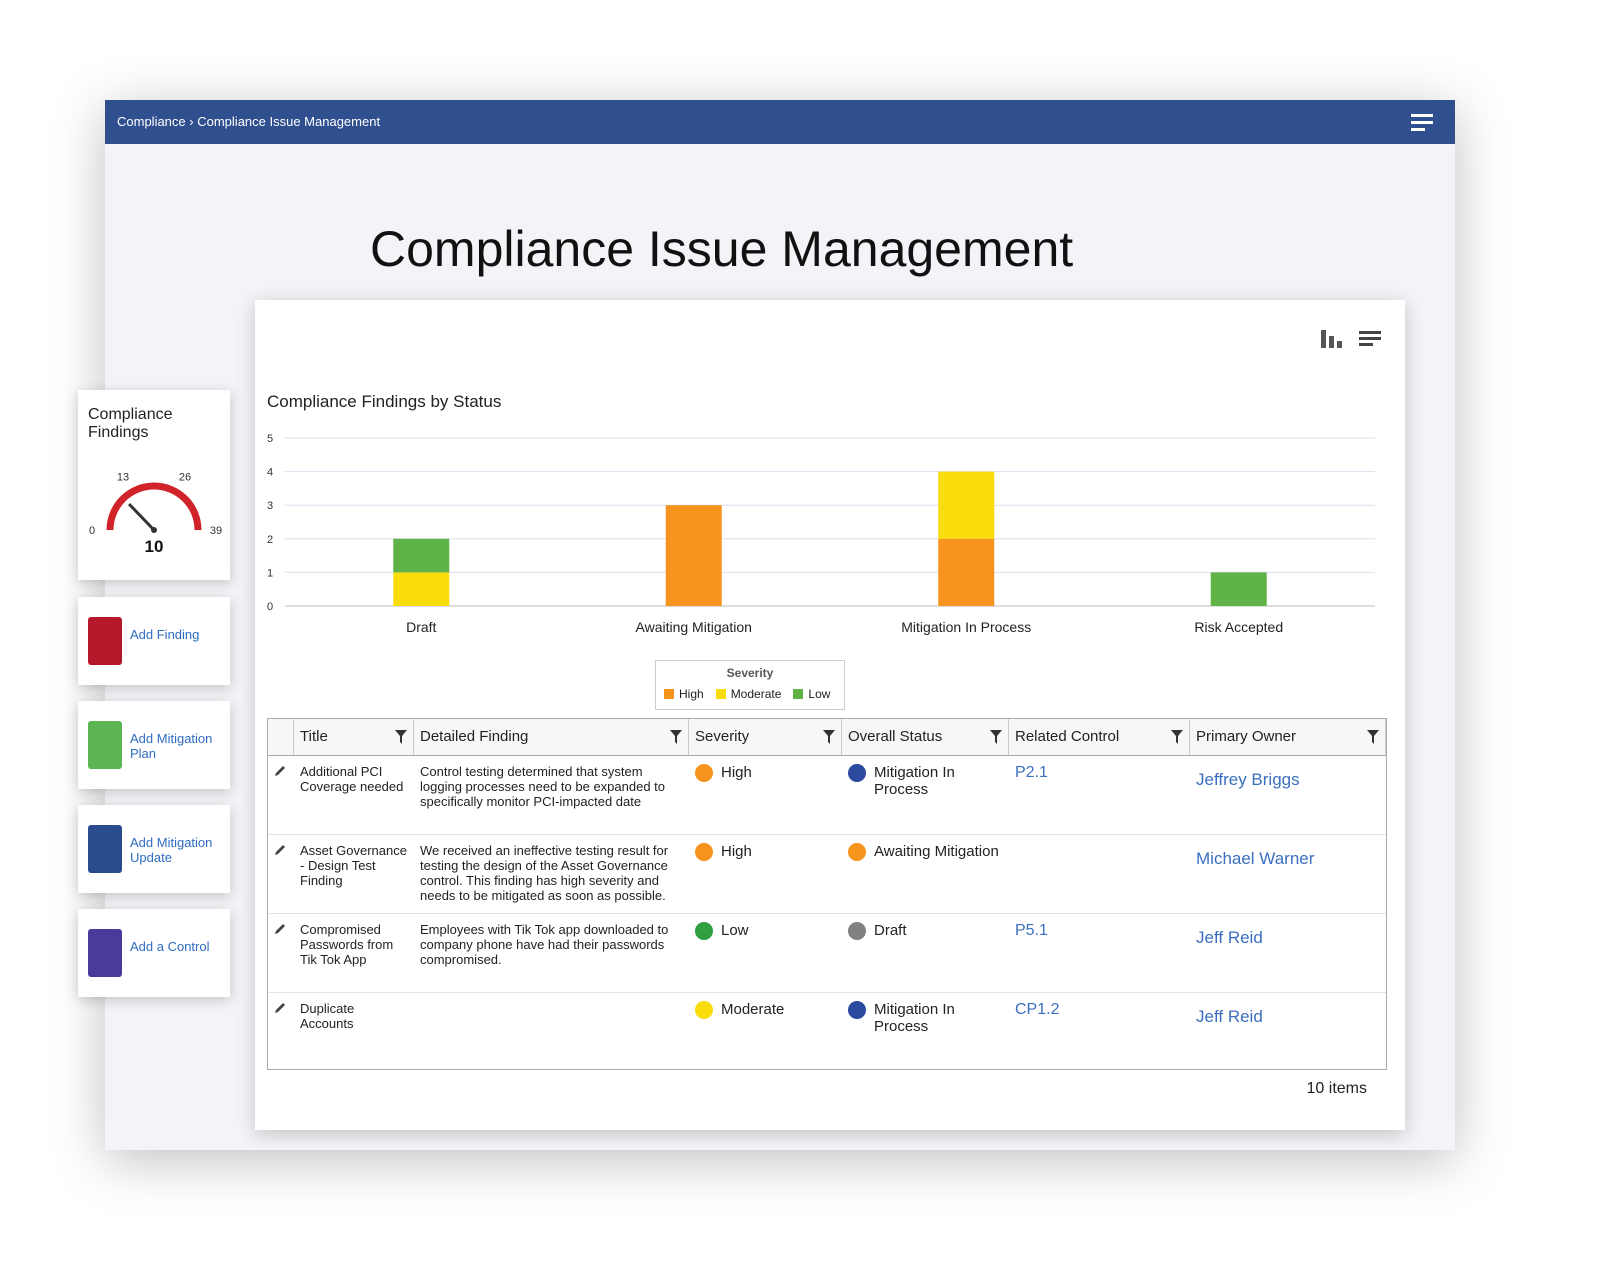  Describe the element at coordinates (925, 953) in the screenshot. I see `status-cell: Draft` at that location.